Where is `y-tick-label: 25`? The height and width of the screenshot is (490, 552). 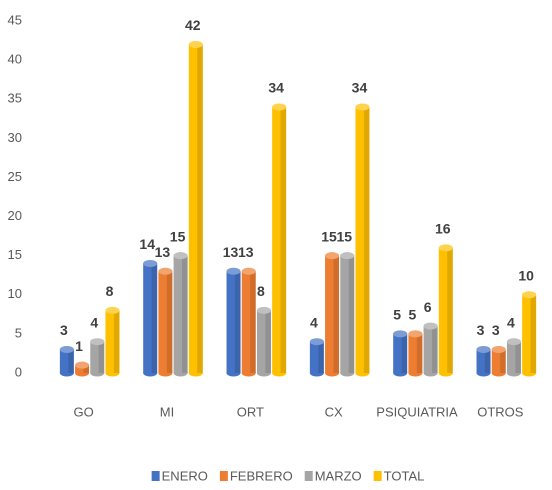 y-tick-label: 25 is located at coordinates (15, 176).